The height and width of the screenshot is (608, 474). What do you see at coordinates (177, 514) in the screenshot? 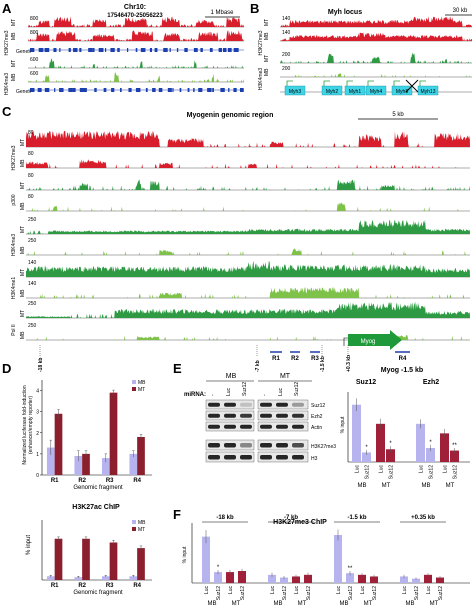
I see `panel-label-f: F` at bounding box center [177, 514].